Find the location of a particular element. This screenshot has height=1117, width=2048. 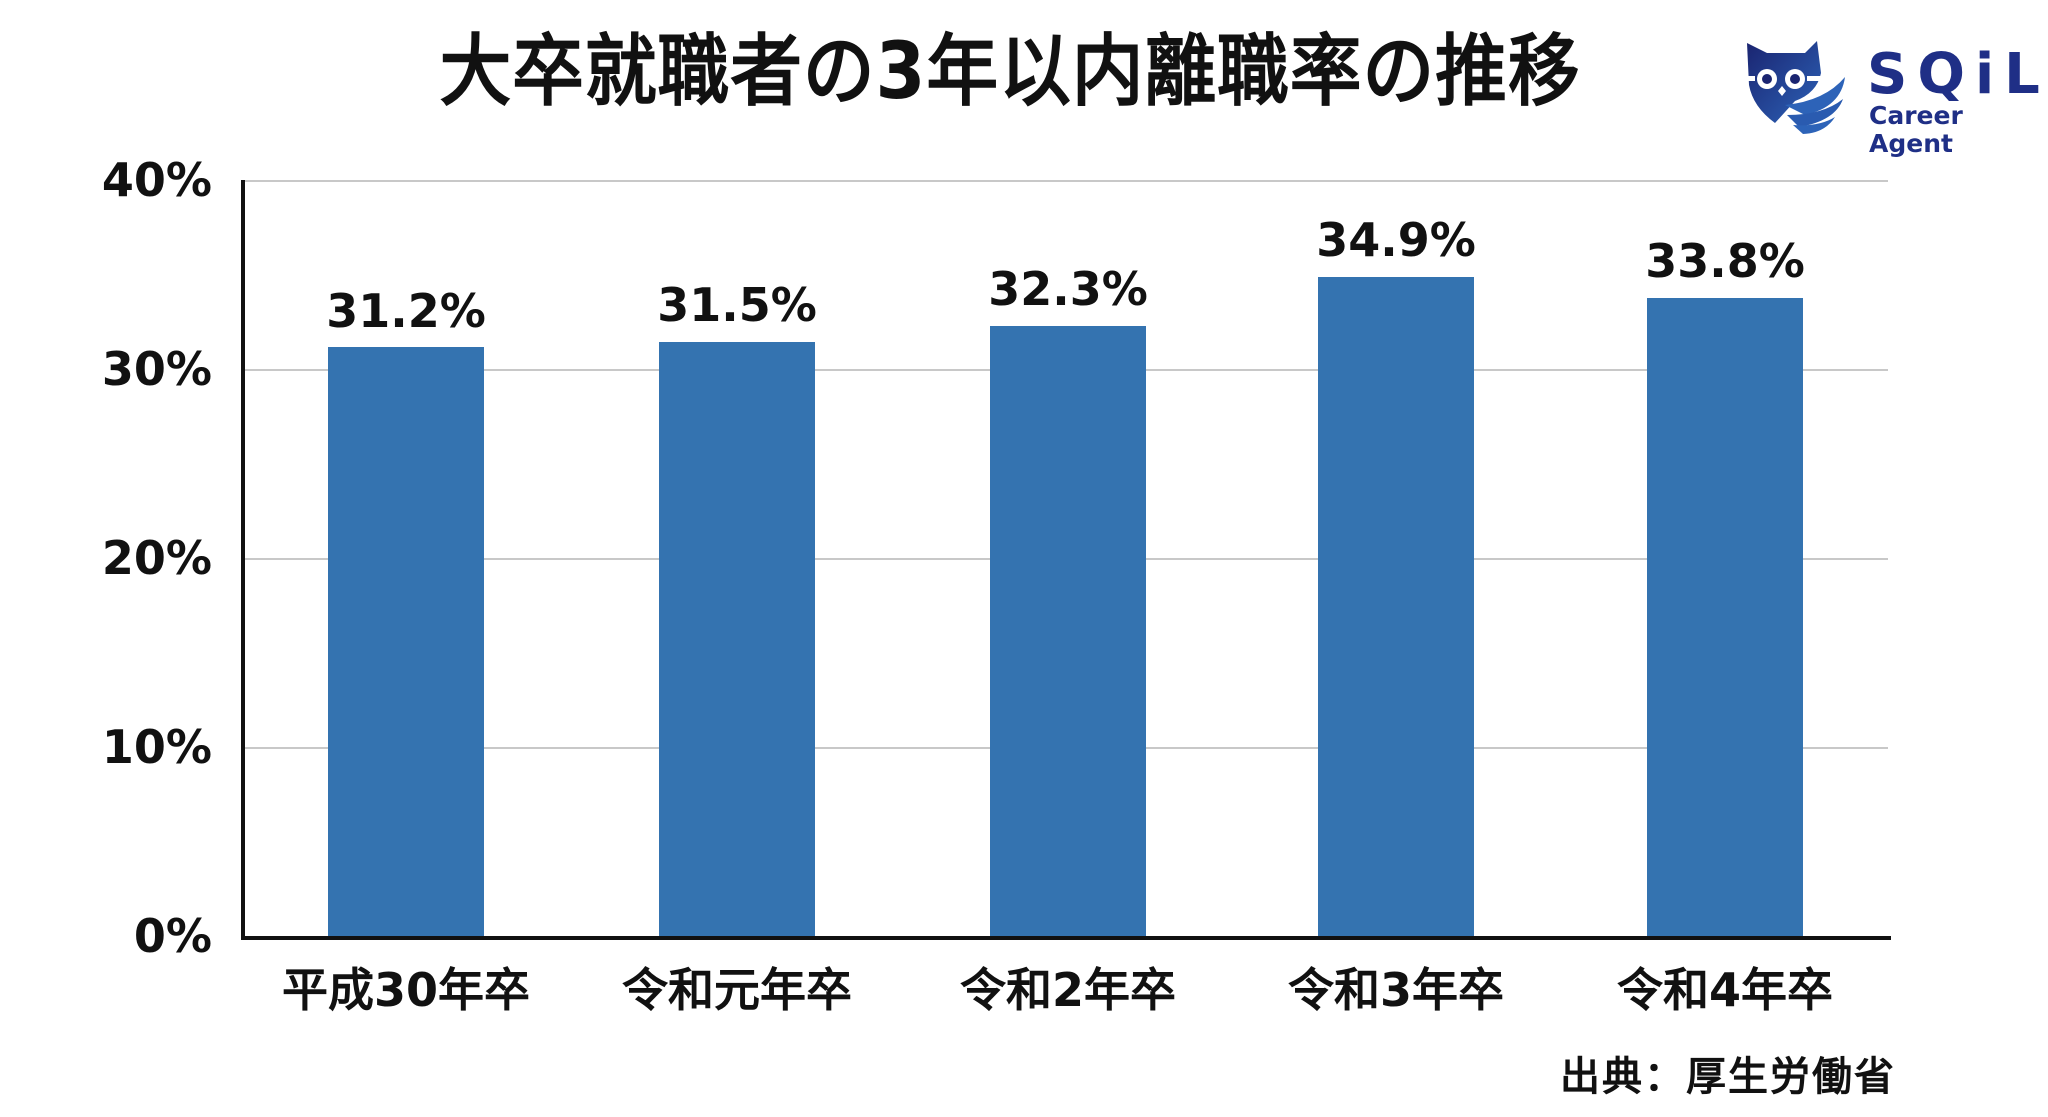

chart-title: 大卒就職者の3年以内離職率の推移 is located at coordinates (1010, 72).